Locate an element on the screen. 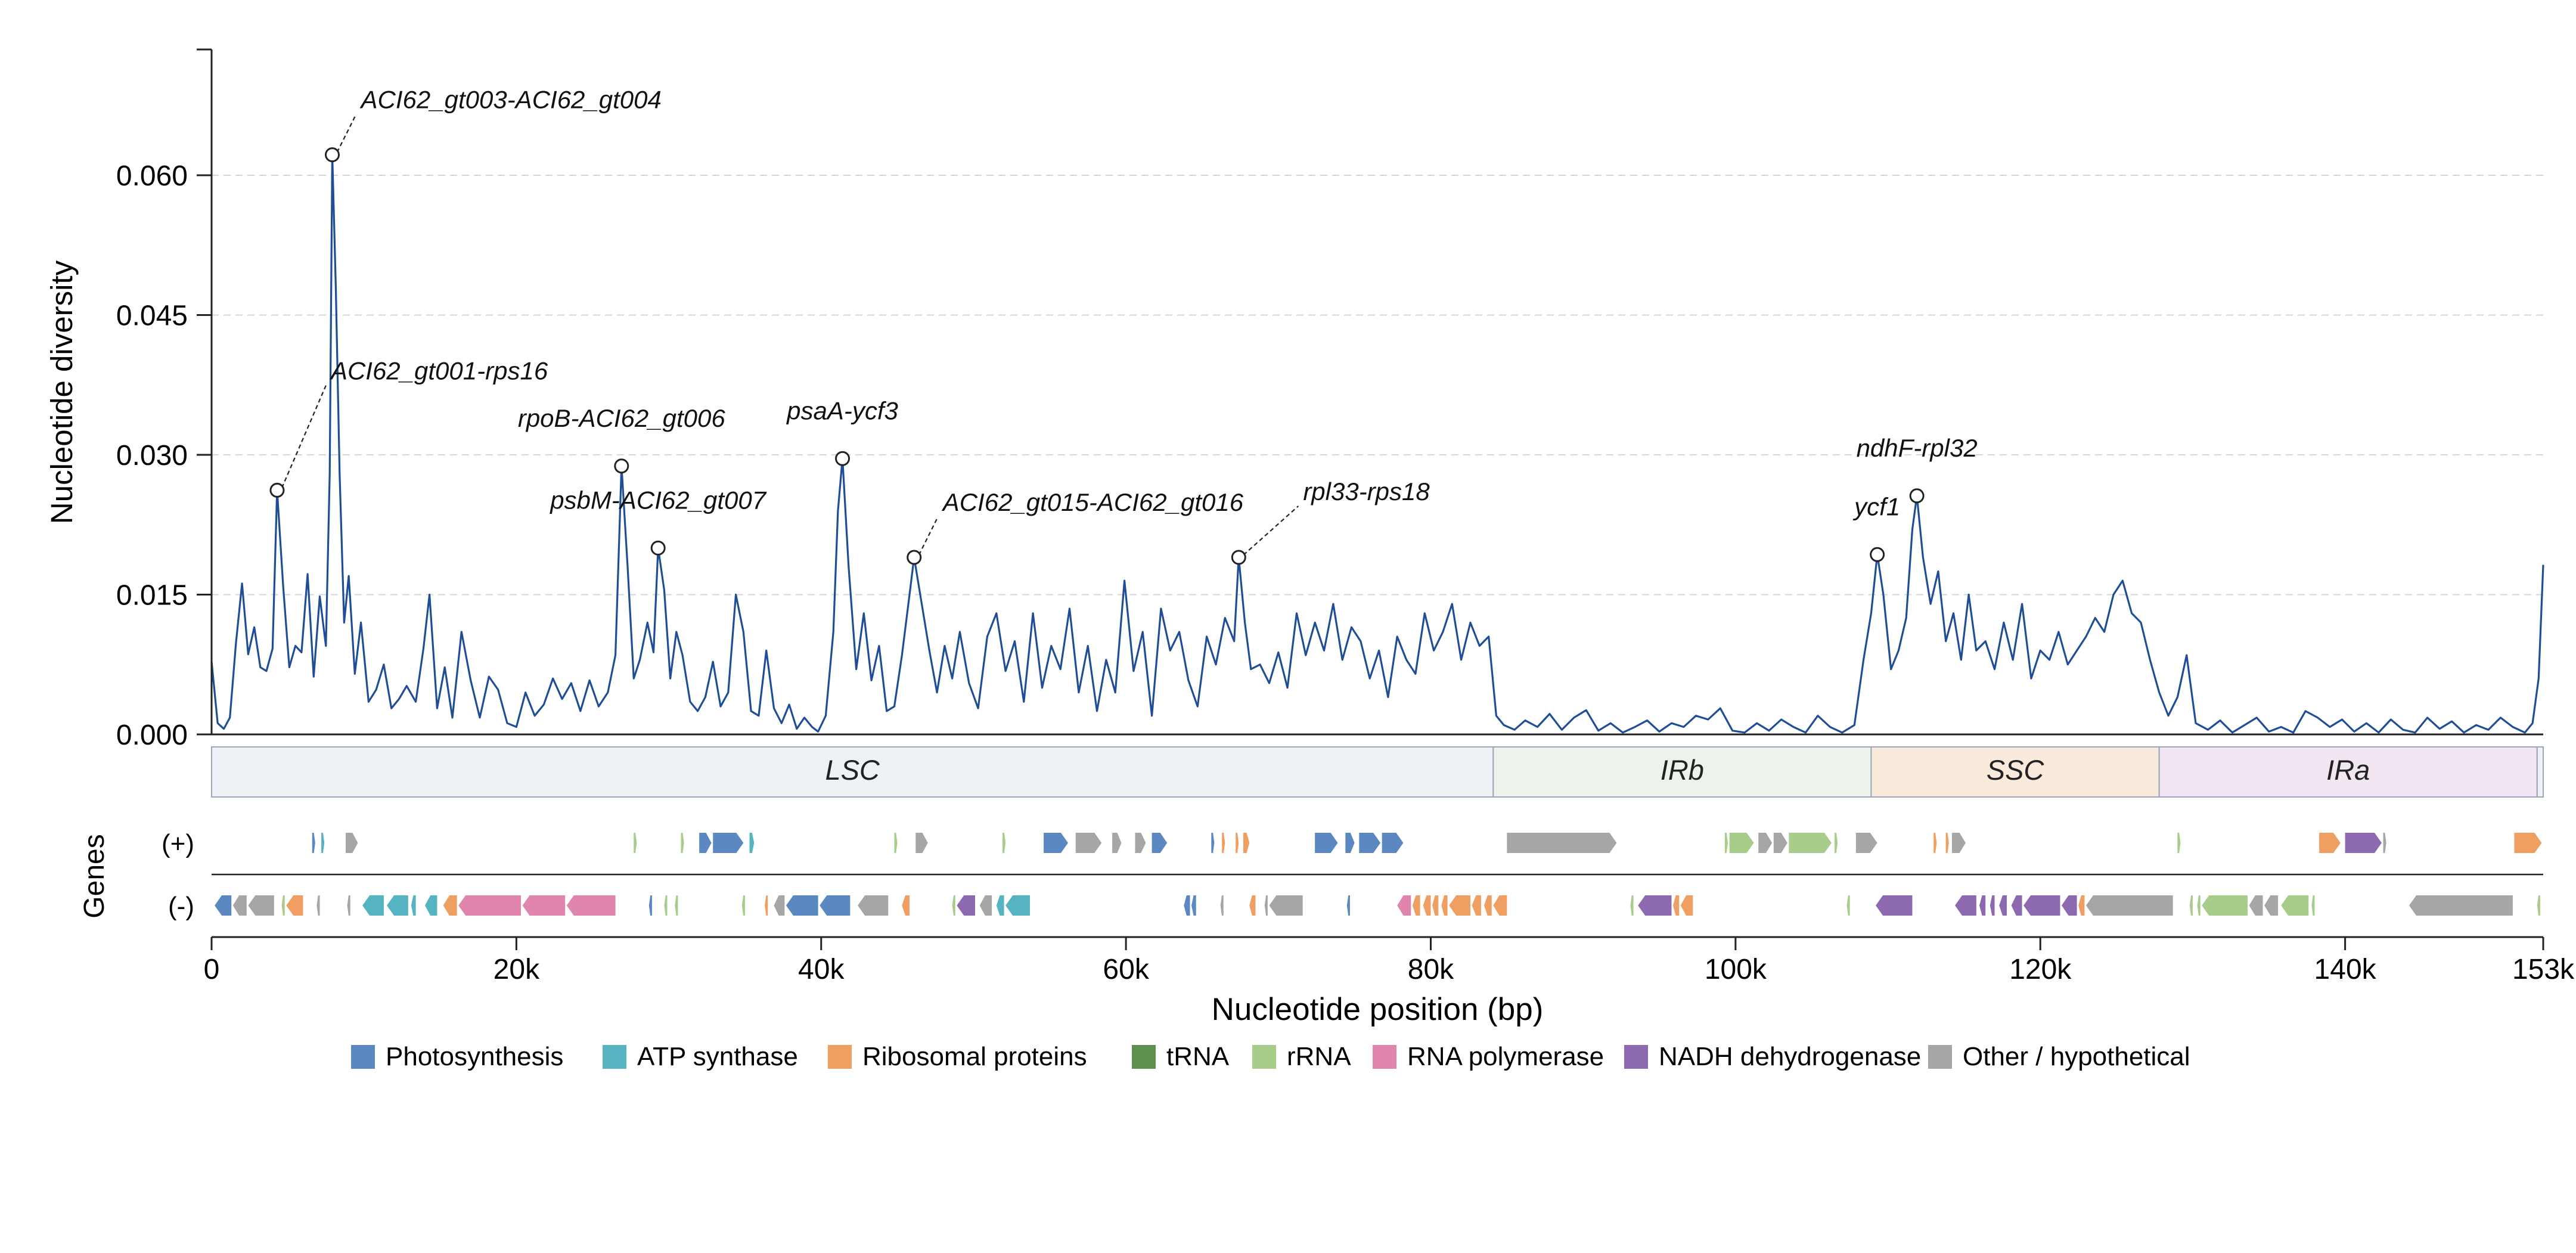 The height and width of the screenshot is (1253, 2576). peak-label: psaA-ycf3 is located at coordinates (842, 410).